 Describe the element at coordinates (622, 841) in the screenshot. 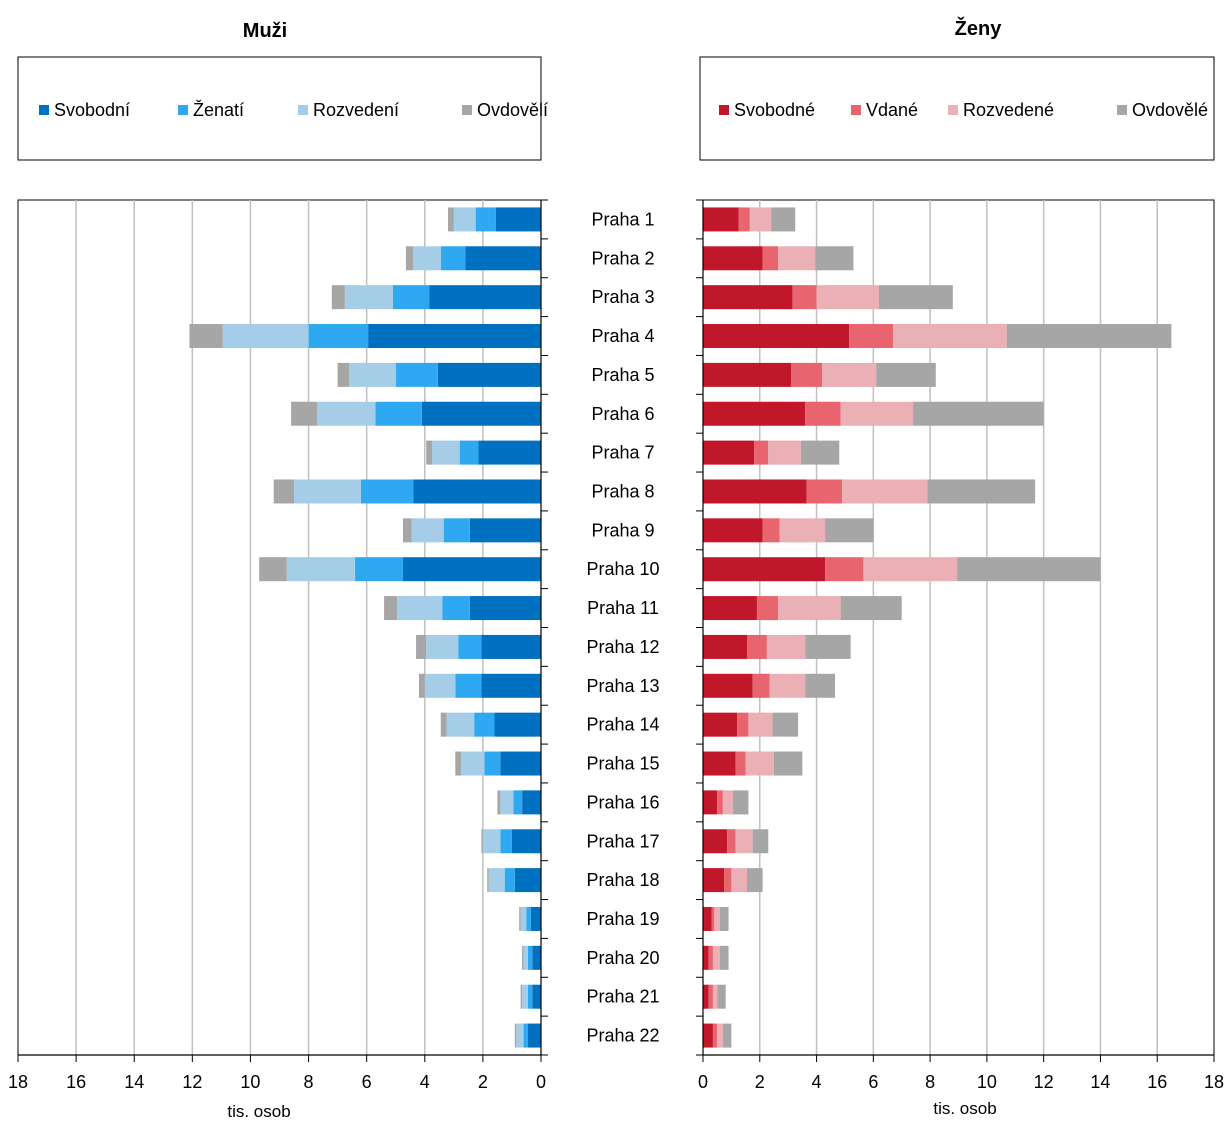

I see `category-label: Praha 17` at that location.